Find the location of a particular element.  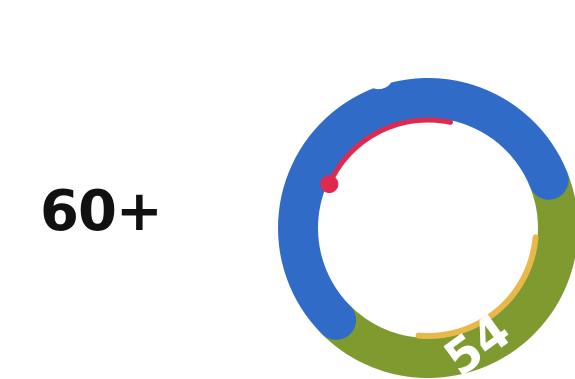

bottom-marker-arc is located at coordinates (477, 286).